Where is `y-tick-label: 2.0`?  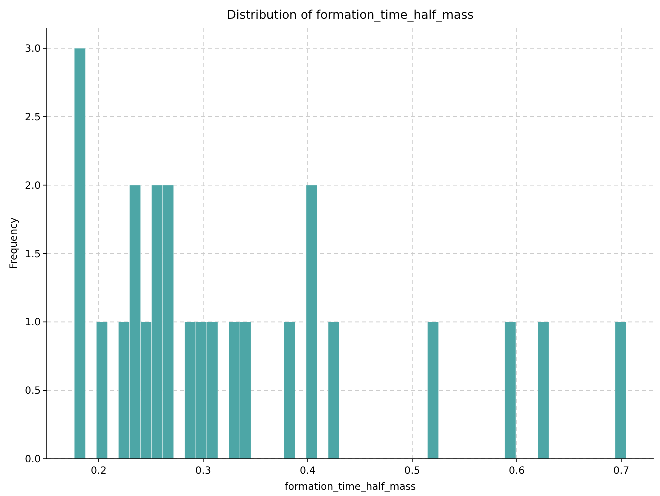
y-tick-label: 2.0 is located at coordinates (33, 186).